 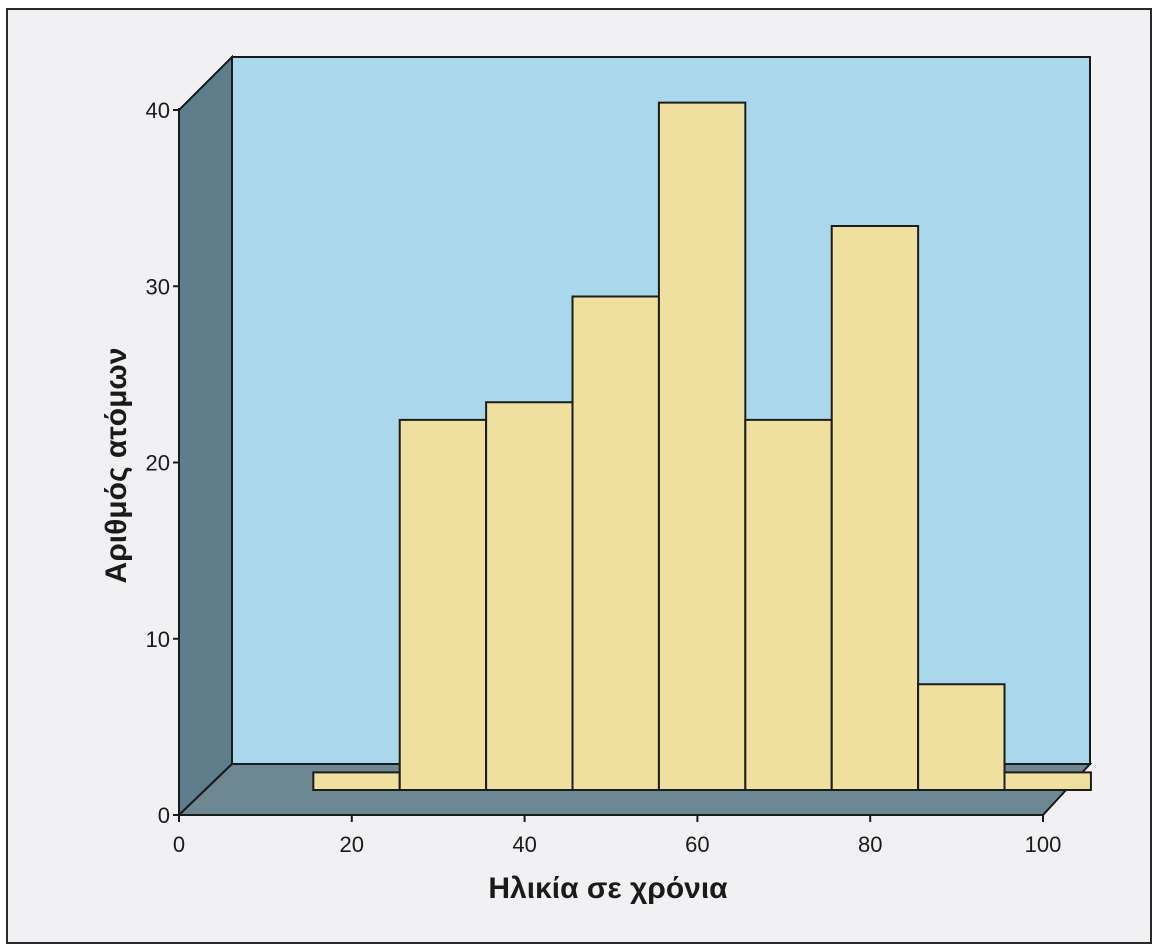 What do you see at coordinates (158, 286) in the screenshot?
I see `y-tick-label: 30` at bounding box center [158, 286].